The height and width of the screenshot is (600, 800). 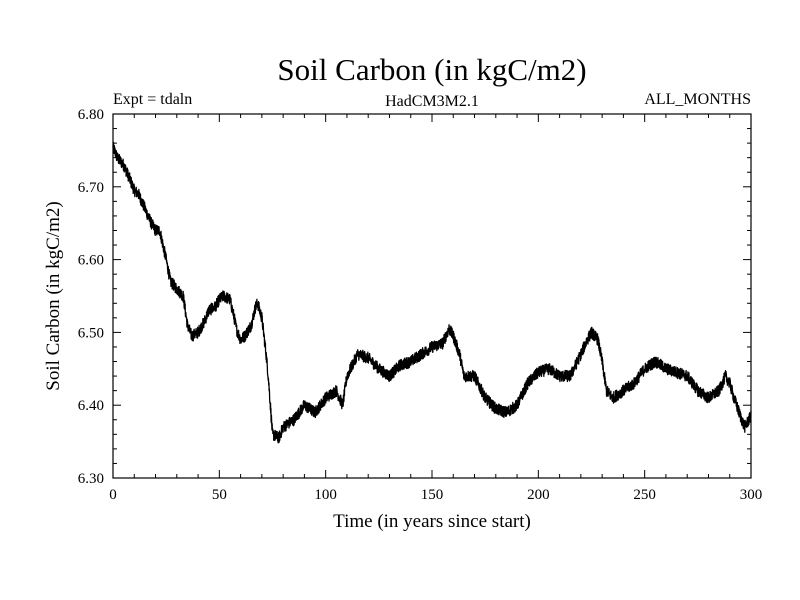 What do you see at coordinates (91, 297) in the screenshot?
I see `y-tick-labels: 6.30 6.40 6.50 6.60 6.70 6.80` at bounding box center [91, 297].